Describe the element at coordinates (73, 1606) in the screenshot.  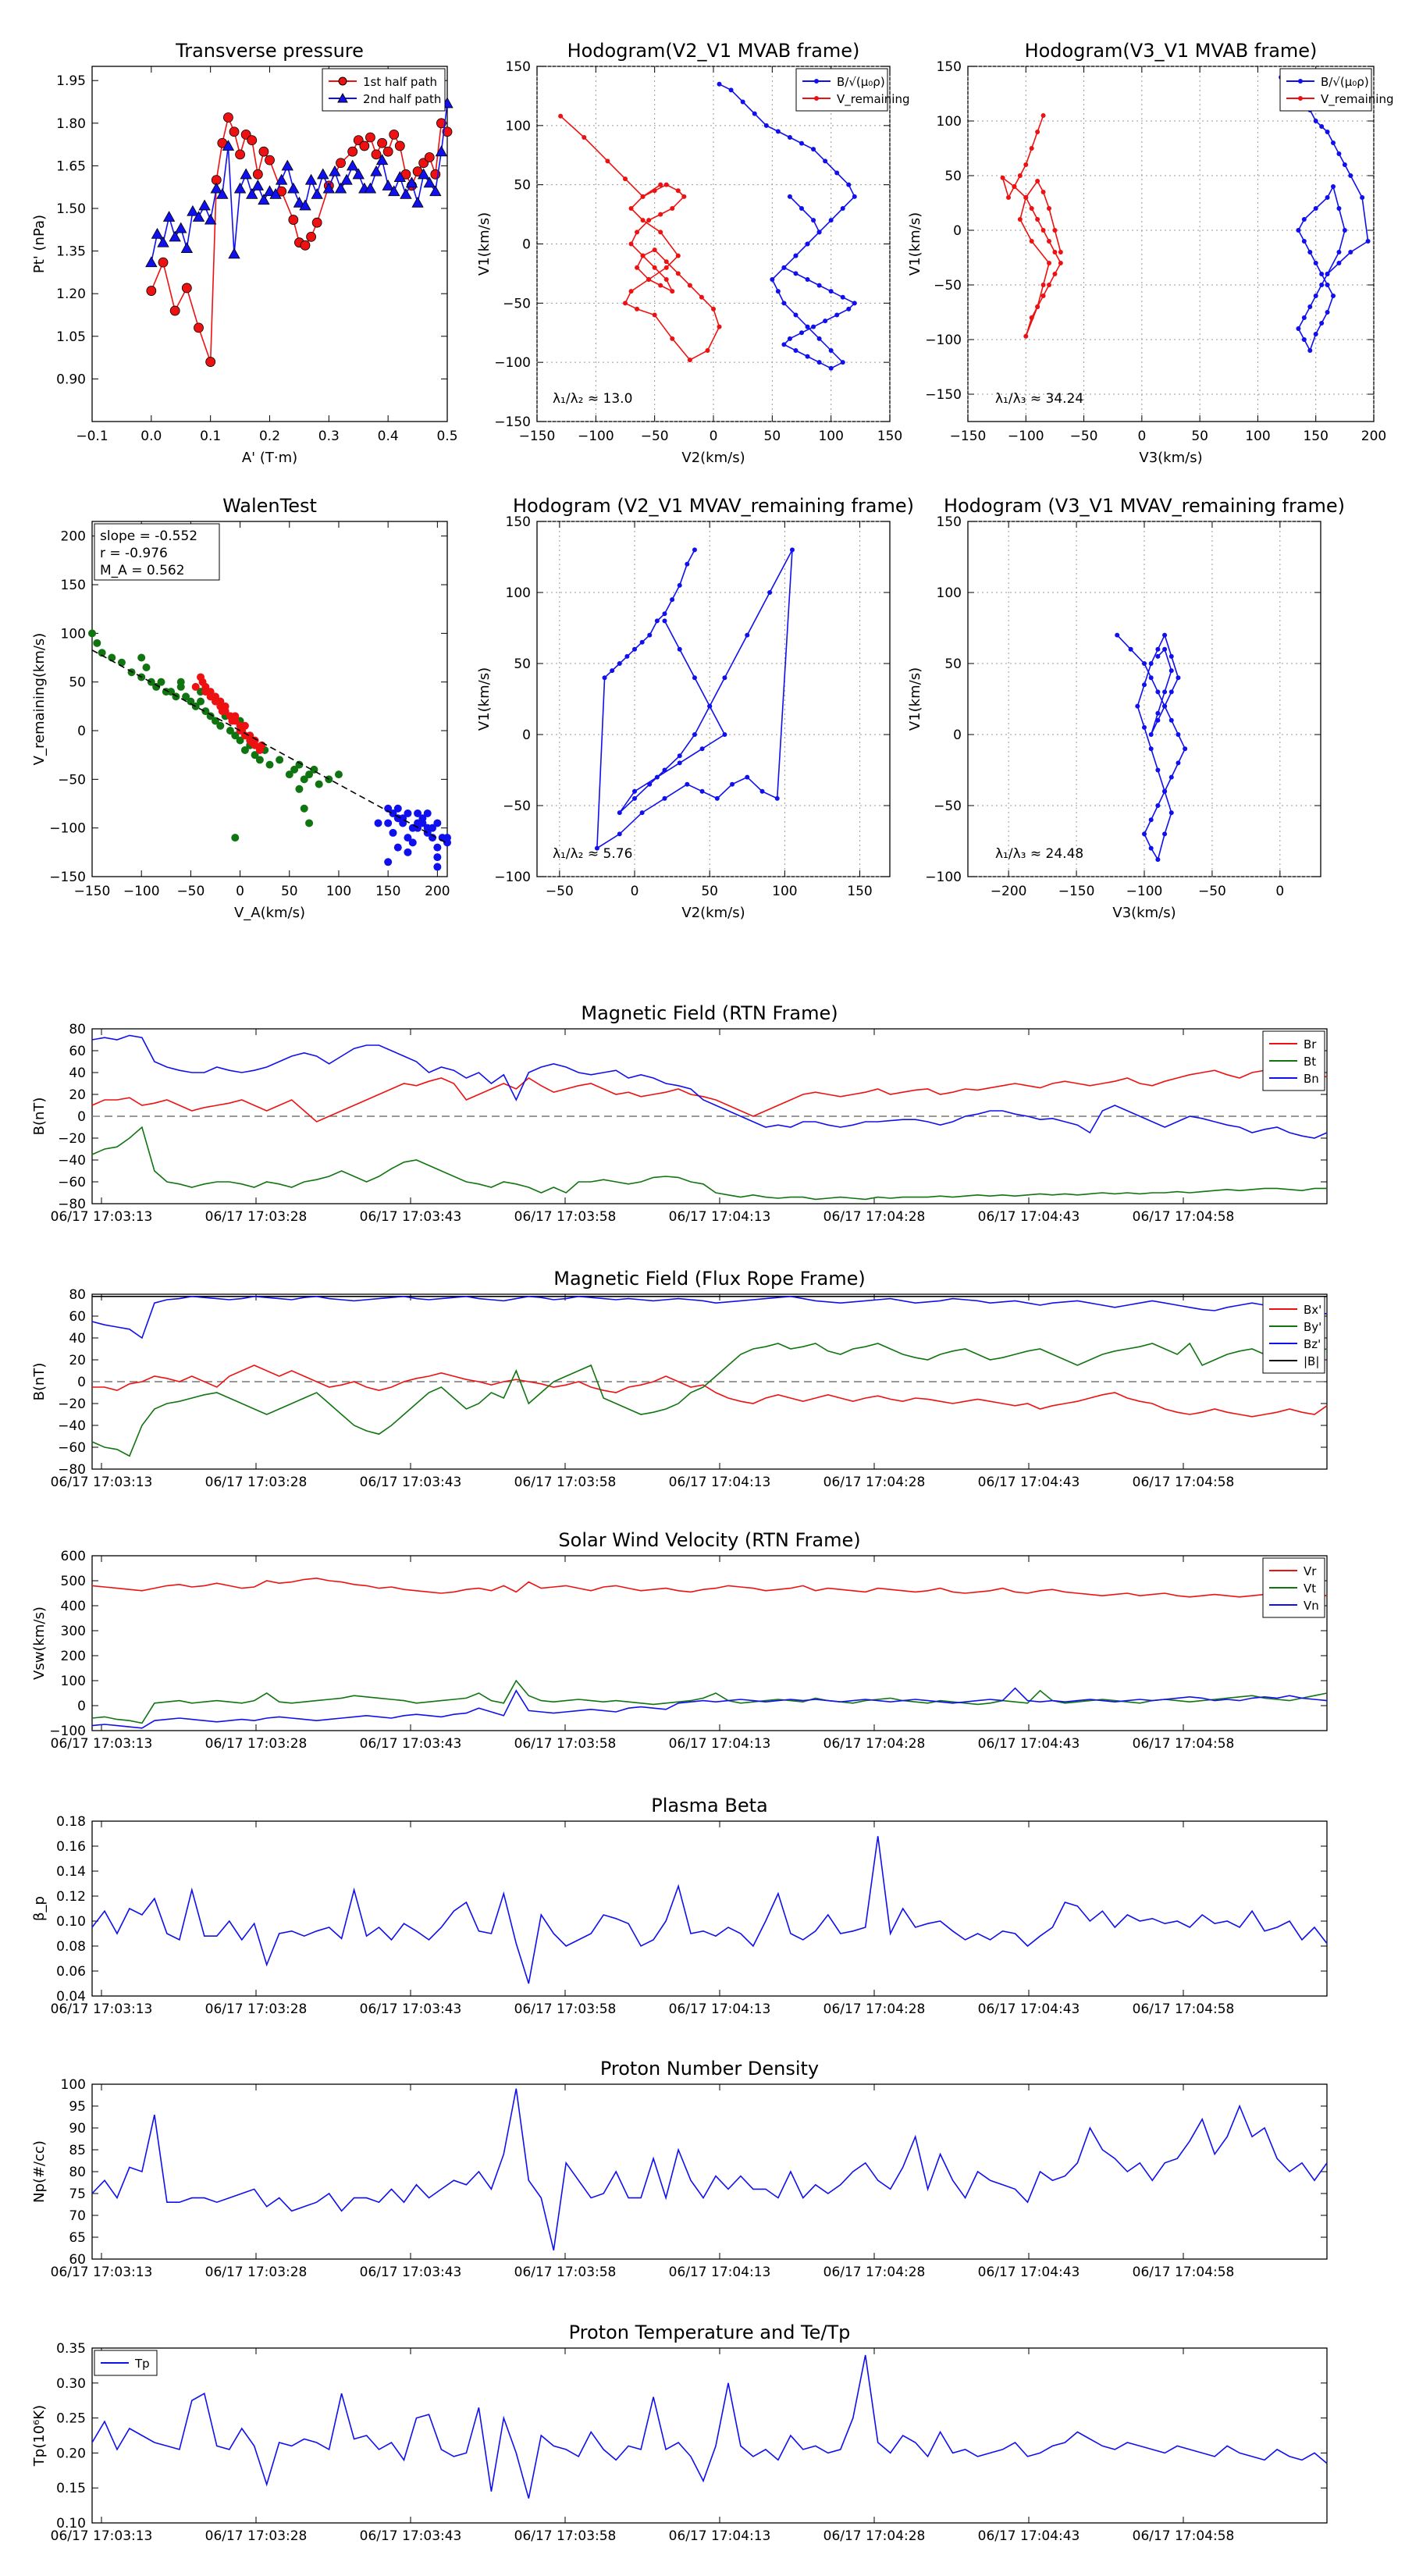
I see `y-tick-label: 400` at that location.